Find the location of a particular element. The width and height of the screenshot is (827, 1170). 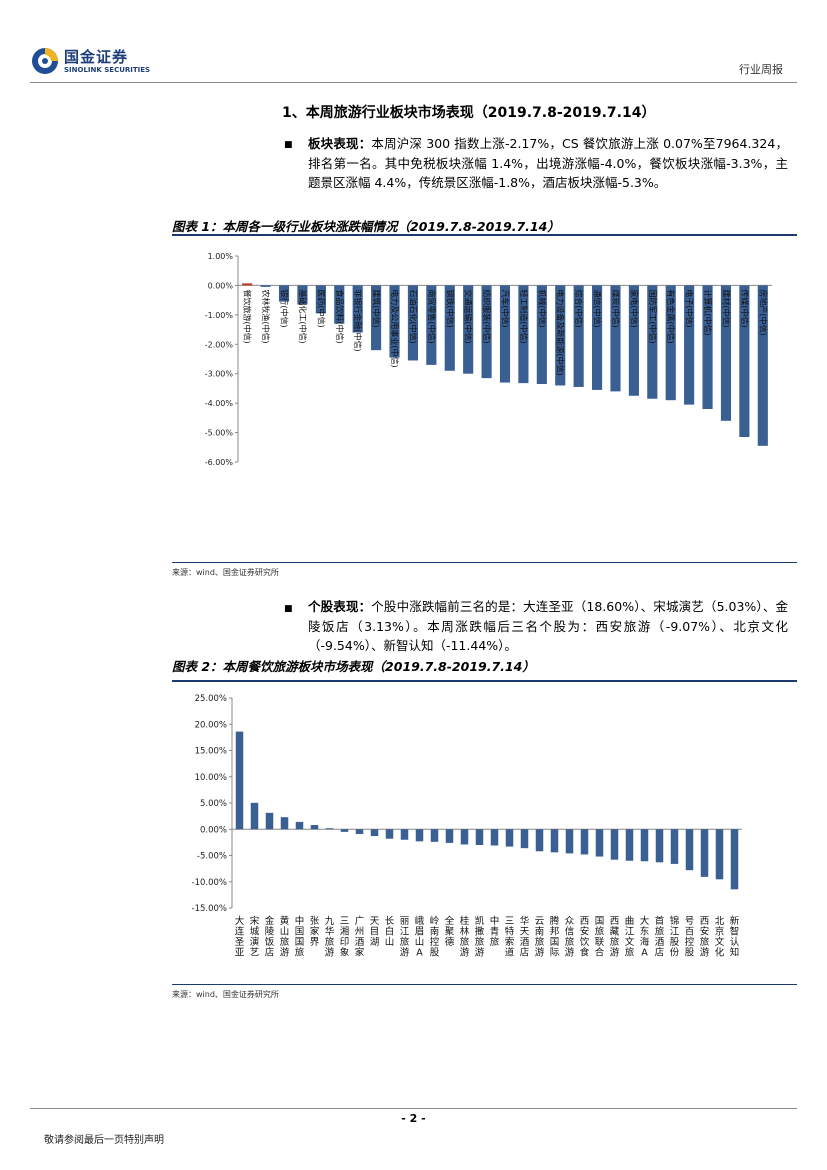

category-label: 煤炭(中信) is located at coordinates (616, 308).